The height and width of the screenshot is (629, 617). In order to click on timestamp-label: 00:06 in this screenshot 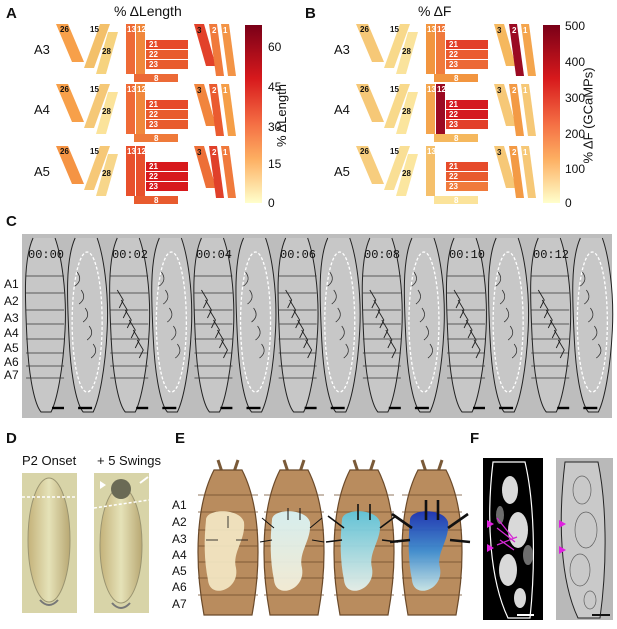, I will do `click(298, 255)`.